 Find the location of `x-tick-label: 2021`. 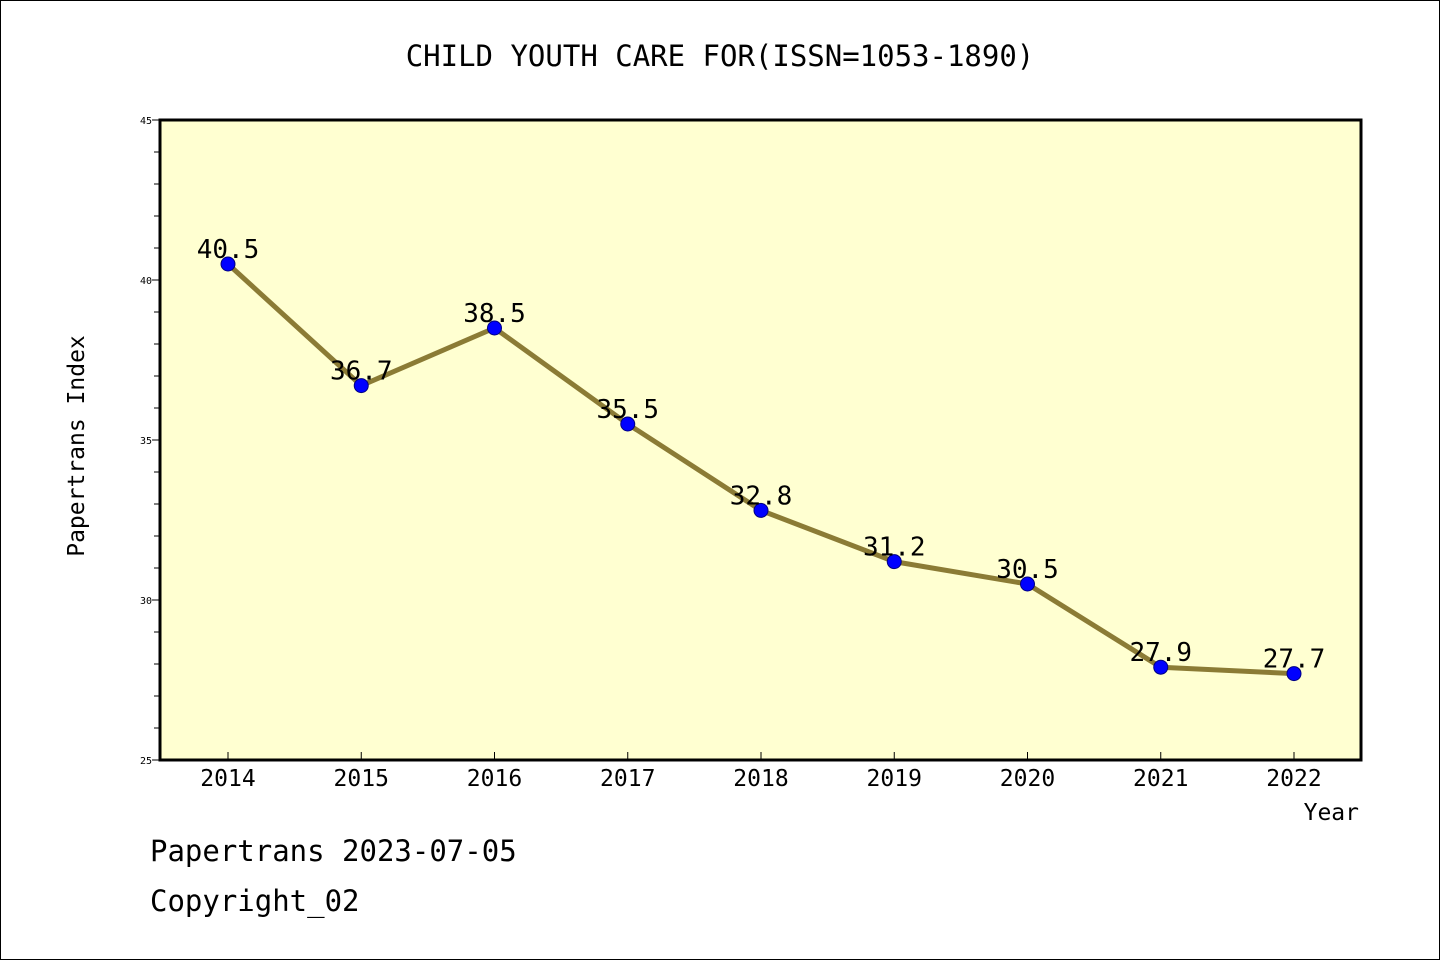

x-tick-label: 2021 is located at coordinates (1160, 779).